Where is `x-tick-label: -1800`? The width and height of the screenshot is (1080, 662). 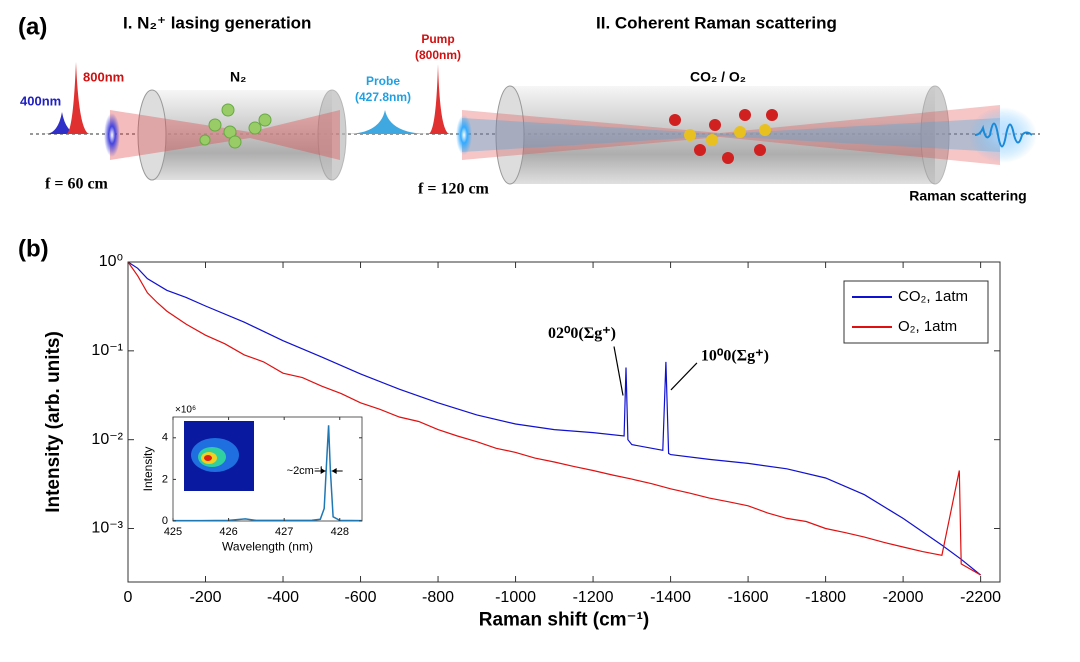 x-tick-label: -1800 is located at coordinates (825, 597).